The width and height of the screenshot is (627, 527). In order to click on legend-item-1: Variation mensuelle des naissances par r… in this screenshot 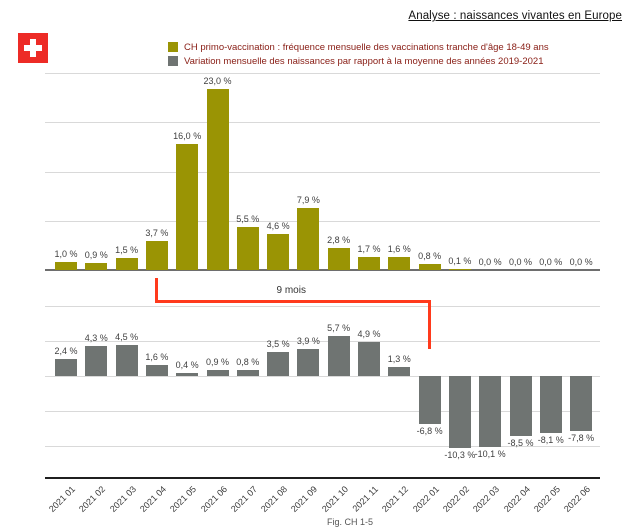, I will do `click(358, 61)`.